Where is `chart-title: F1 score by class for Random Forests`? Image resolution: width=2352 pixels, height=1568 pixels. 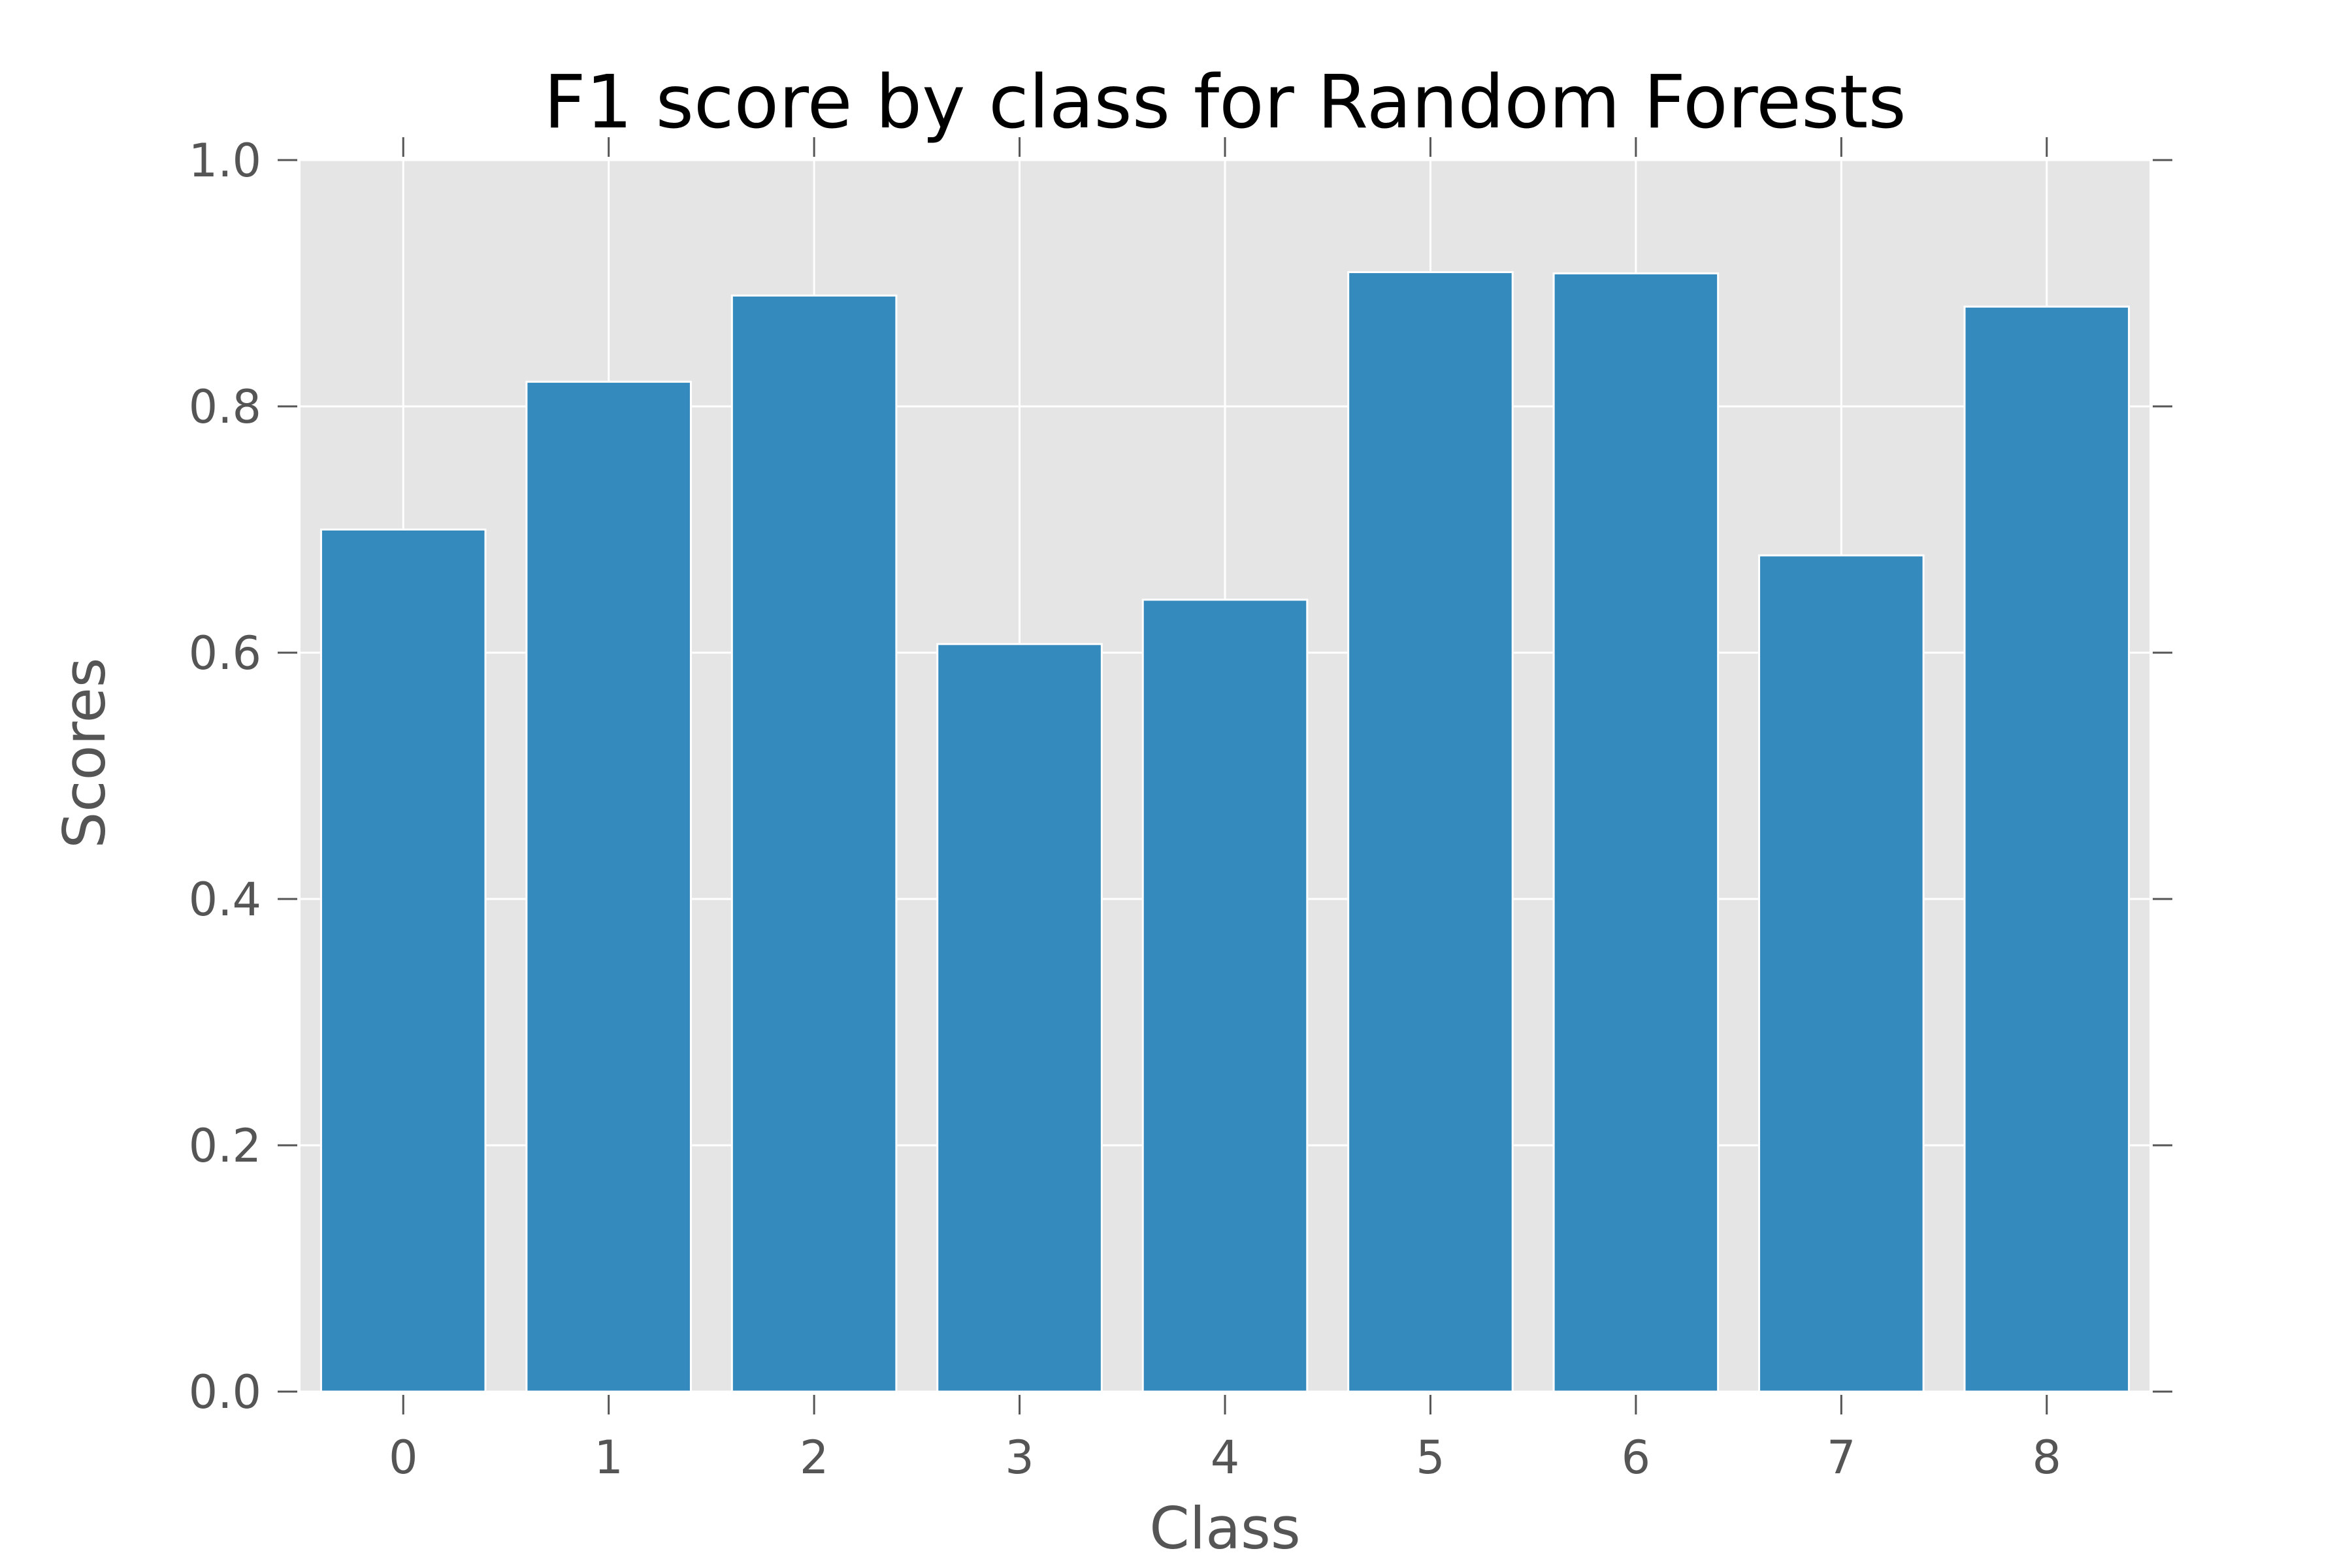 chart-title: F1 score by class for Random Forests is located at coordinates (1225, 102).